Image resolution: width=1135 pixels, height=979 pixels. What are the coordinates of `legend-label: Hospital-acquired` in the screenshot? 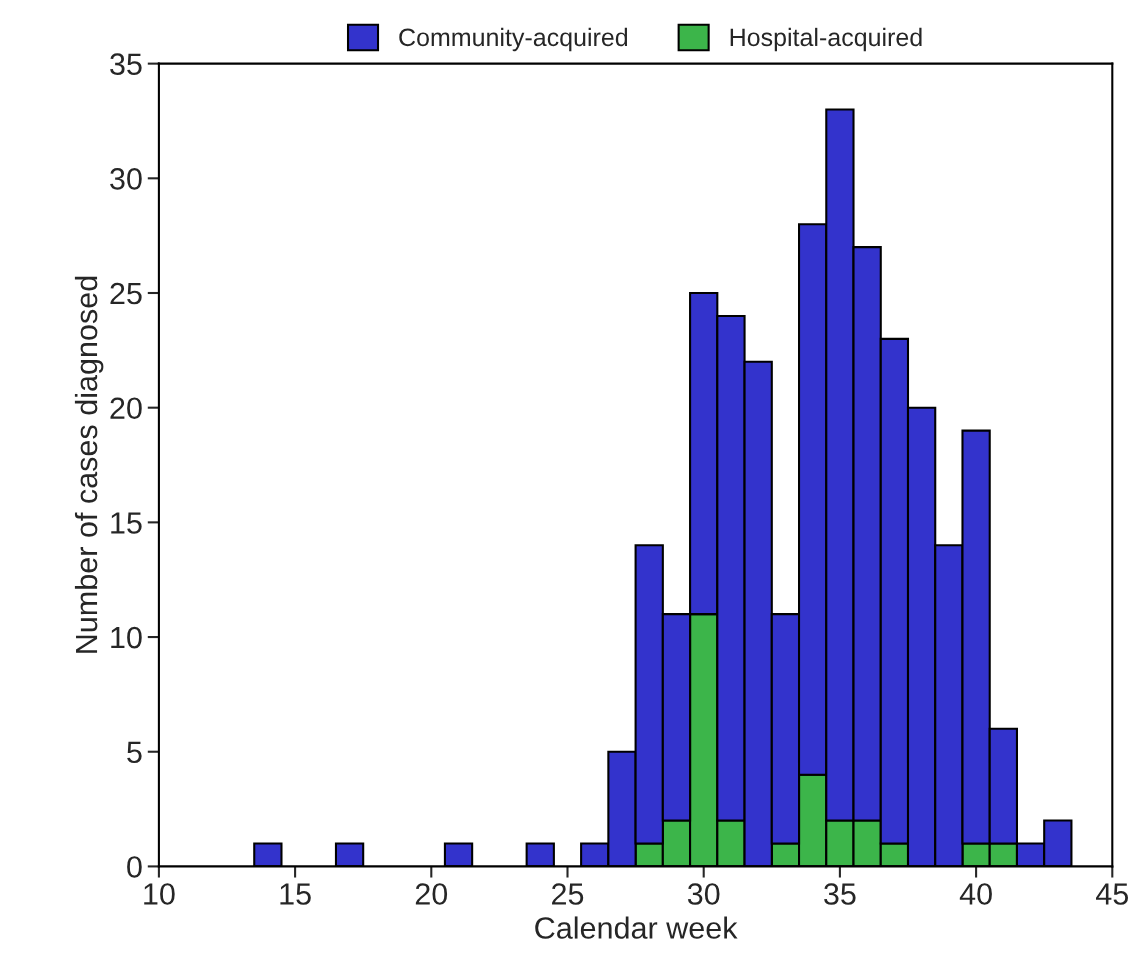 It's located at (826, 39).